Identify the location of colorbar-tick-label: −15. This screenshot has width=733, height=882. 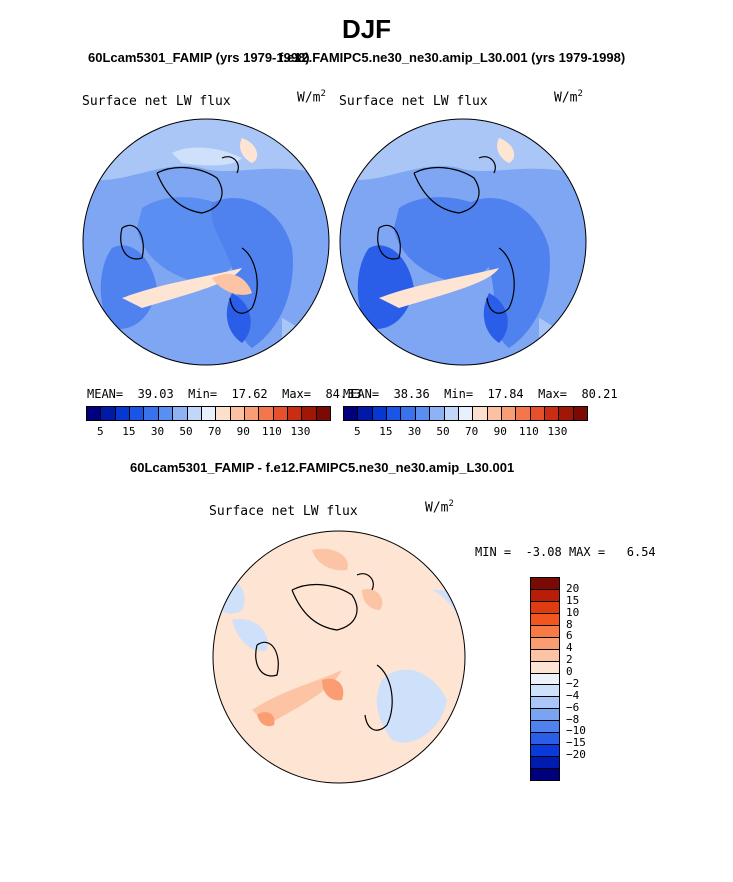
(576, 743).